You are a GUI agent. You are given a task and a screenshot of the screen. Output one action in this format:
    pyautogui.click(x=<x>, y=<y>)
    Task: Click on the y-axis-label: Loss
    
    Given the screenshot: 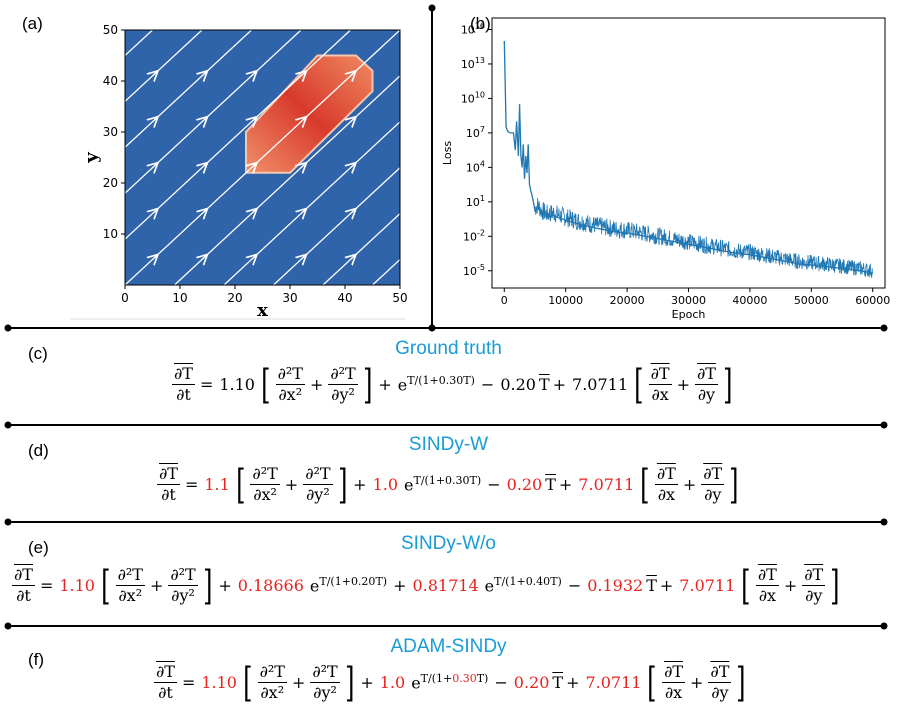 What is the action you would take?
    pyautogui.click(x=447, y=153)
    